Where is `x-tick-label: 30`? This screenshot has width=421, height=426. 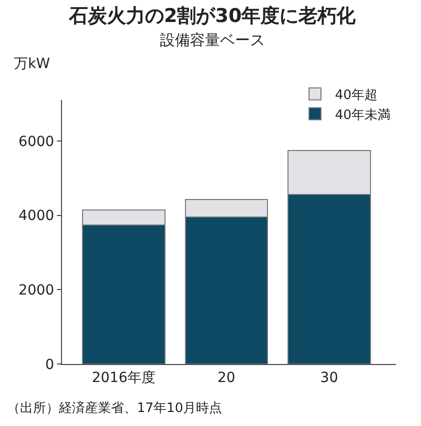
x-tick-label: 30 is located at coordinates (329, 378).